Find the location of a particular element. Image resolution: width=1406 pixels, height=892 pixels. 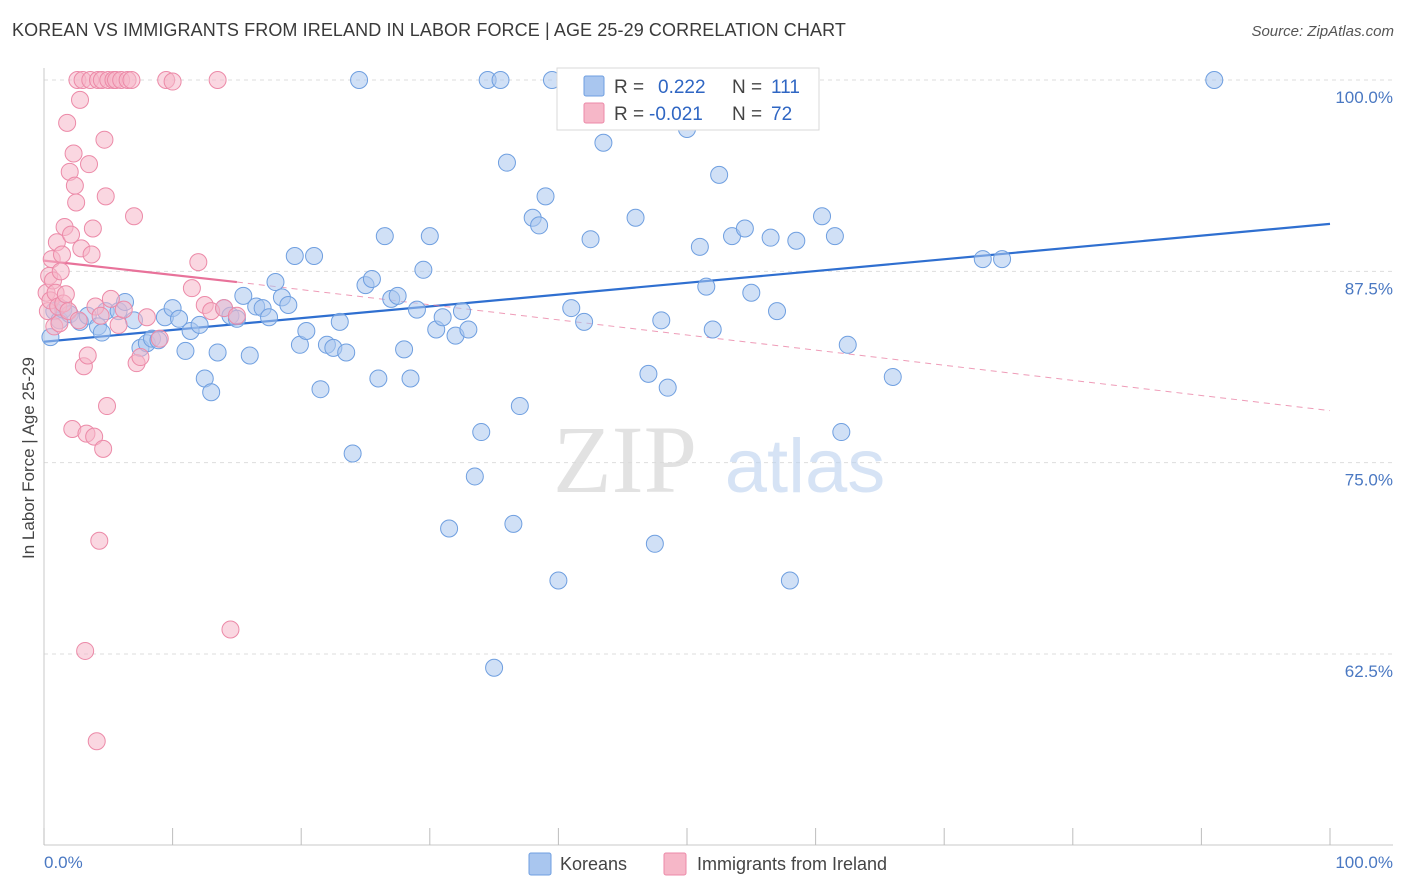

bottom-legend-koreans: Koreans is located at coordinates (593, 864).